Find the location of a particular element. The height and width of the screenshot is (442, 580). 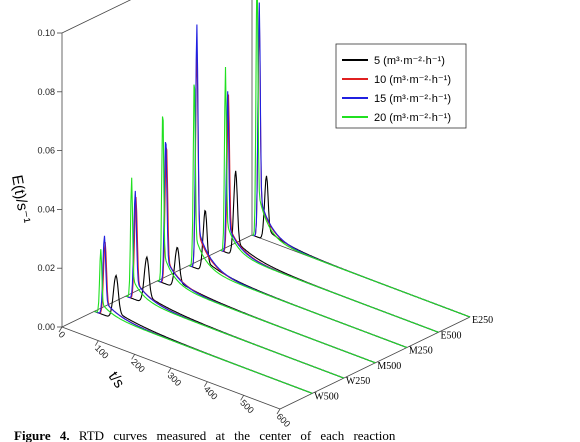

zone-label: E500 is located at coordinates (450, 335).